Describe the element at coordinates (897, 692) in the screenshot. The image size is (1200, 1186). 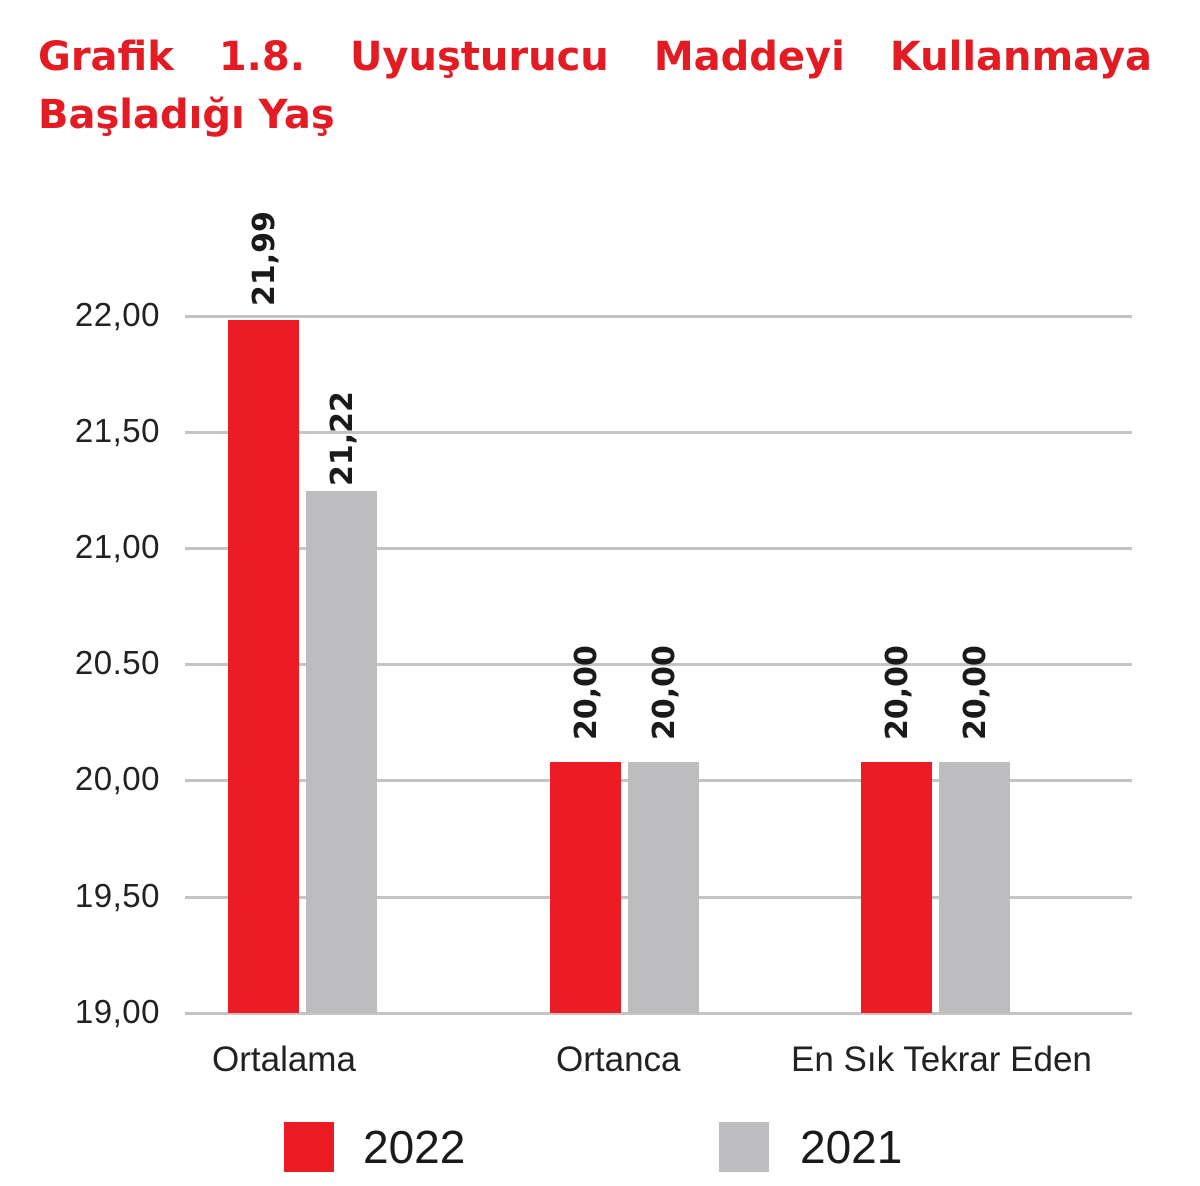
I see `value-label-en-sik-2022: 20,00` at that location.